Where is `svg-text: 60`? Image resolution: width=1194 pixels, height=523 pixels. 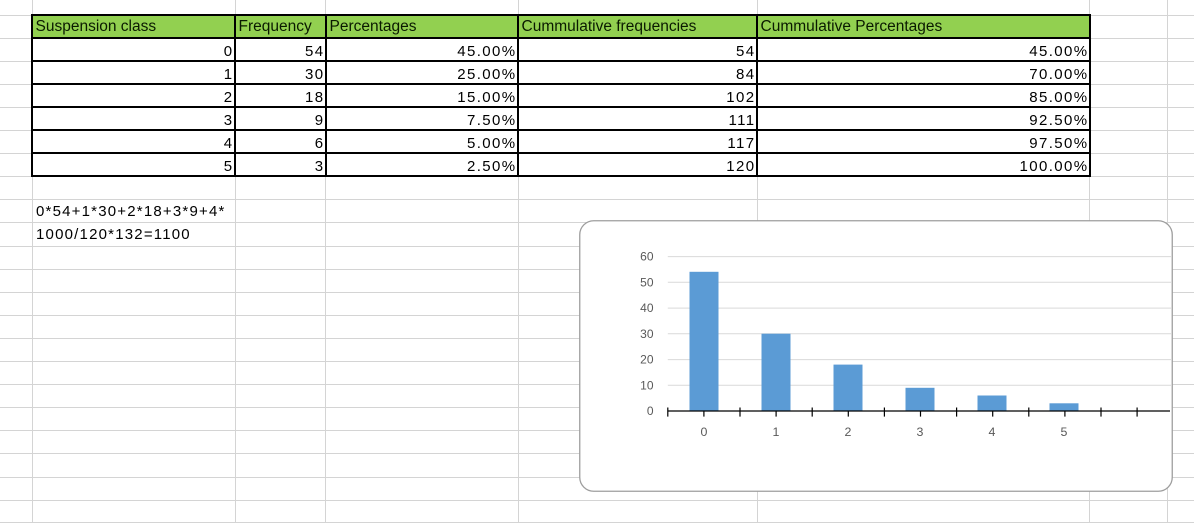
svg-text: 60 is located at coordinates (647, 256).